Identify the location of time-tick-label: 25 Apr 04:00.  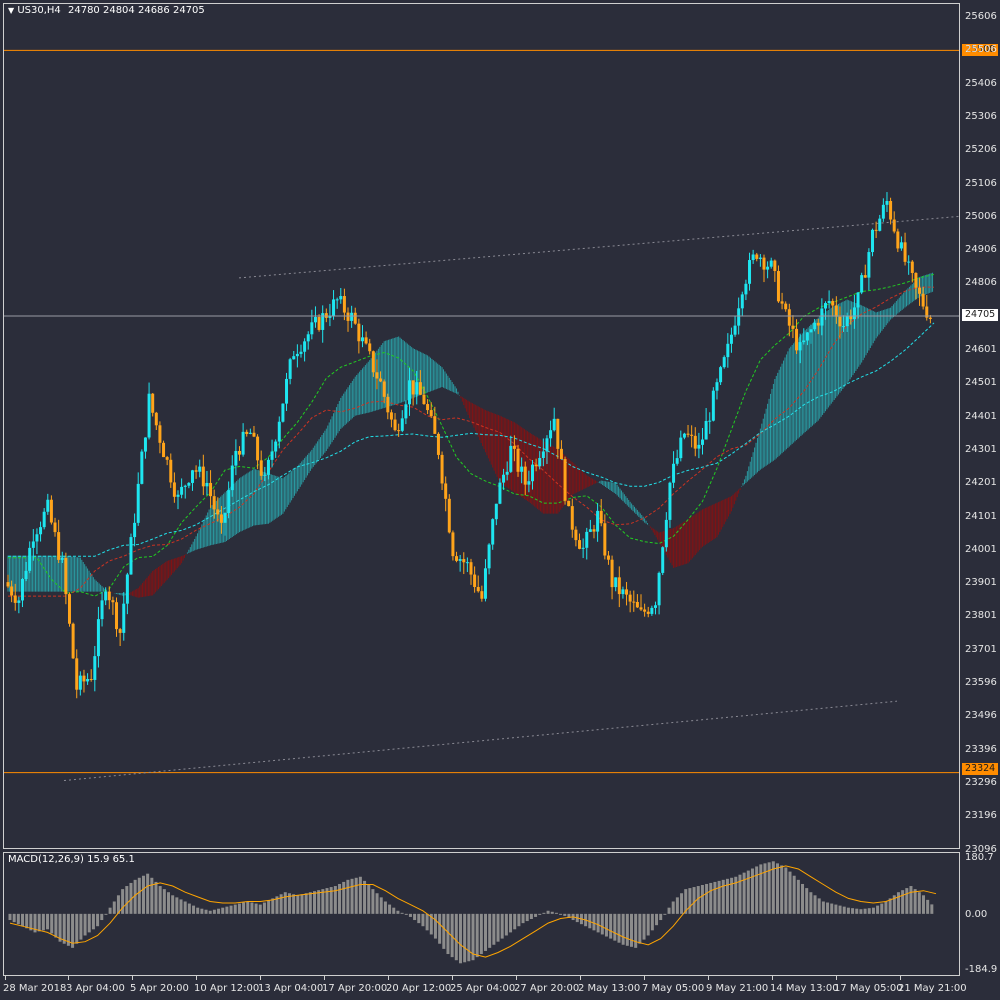
(483, 988).